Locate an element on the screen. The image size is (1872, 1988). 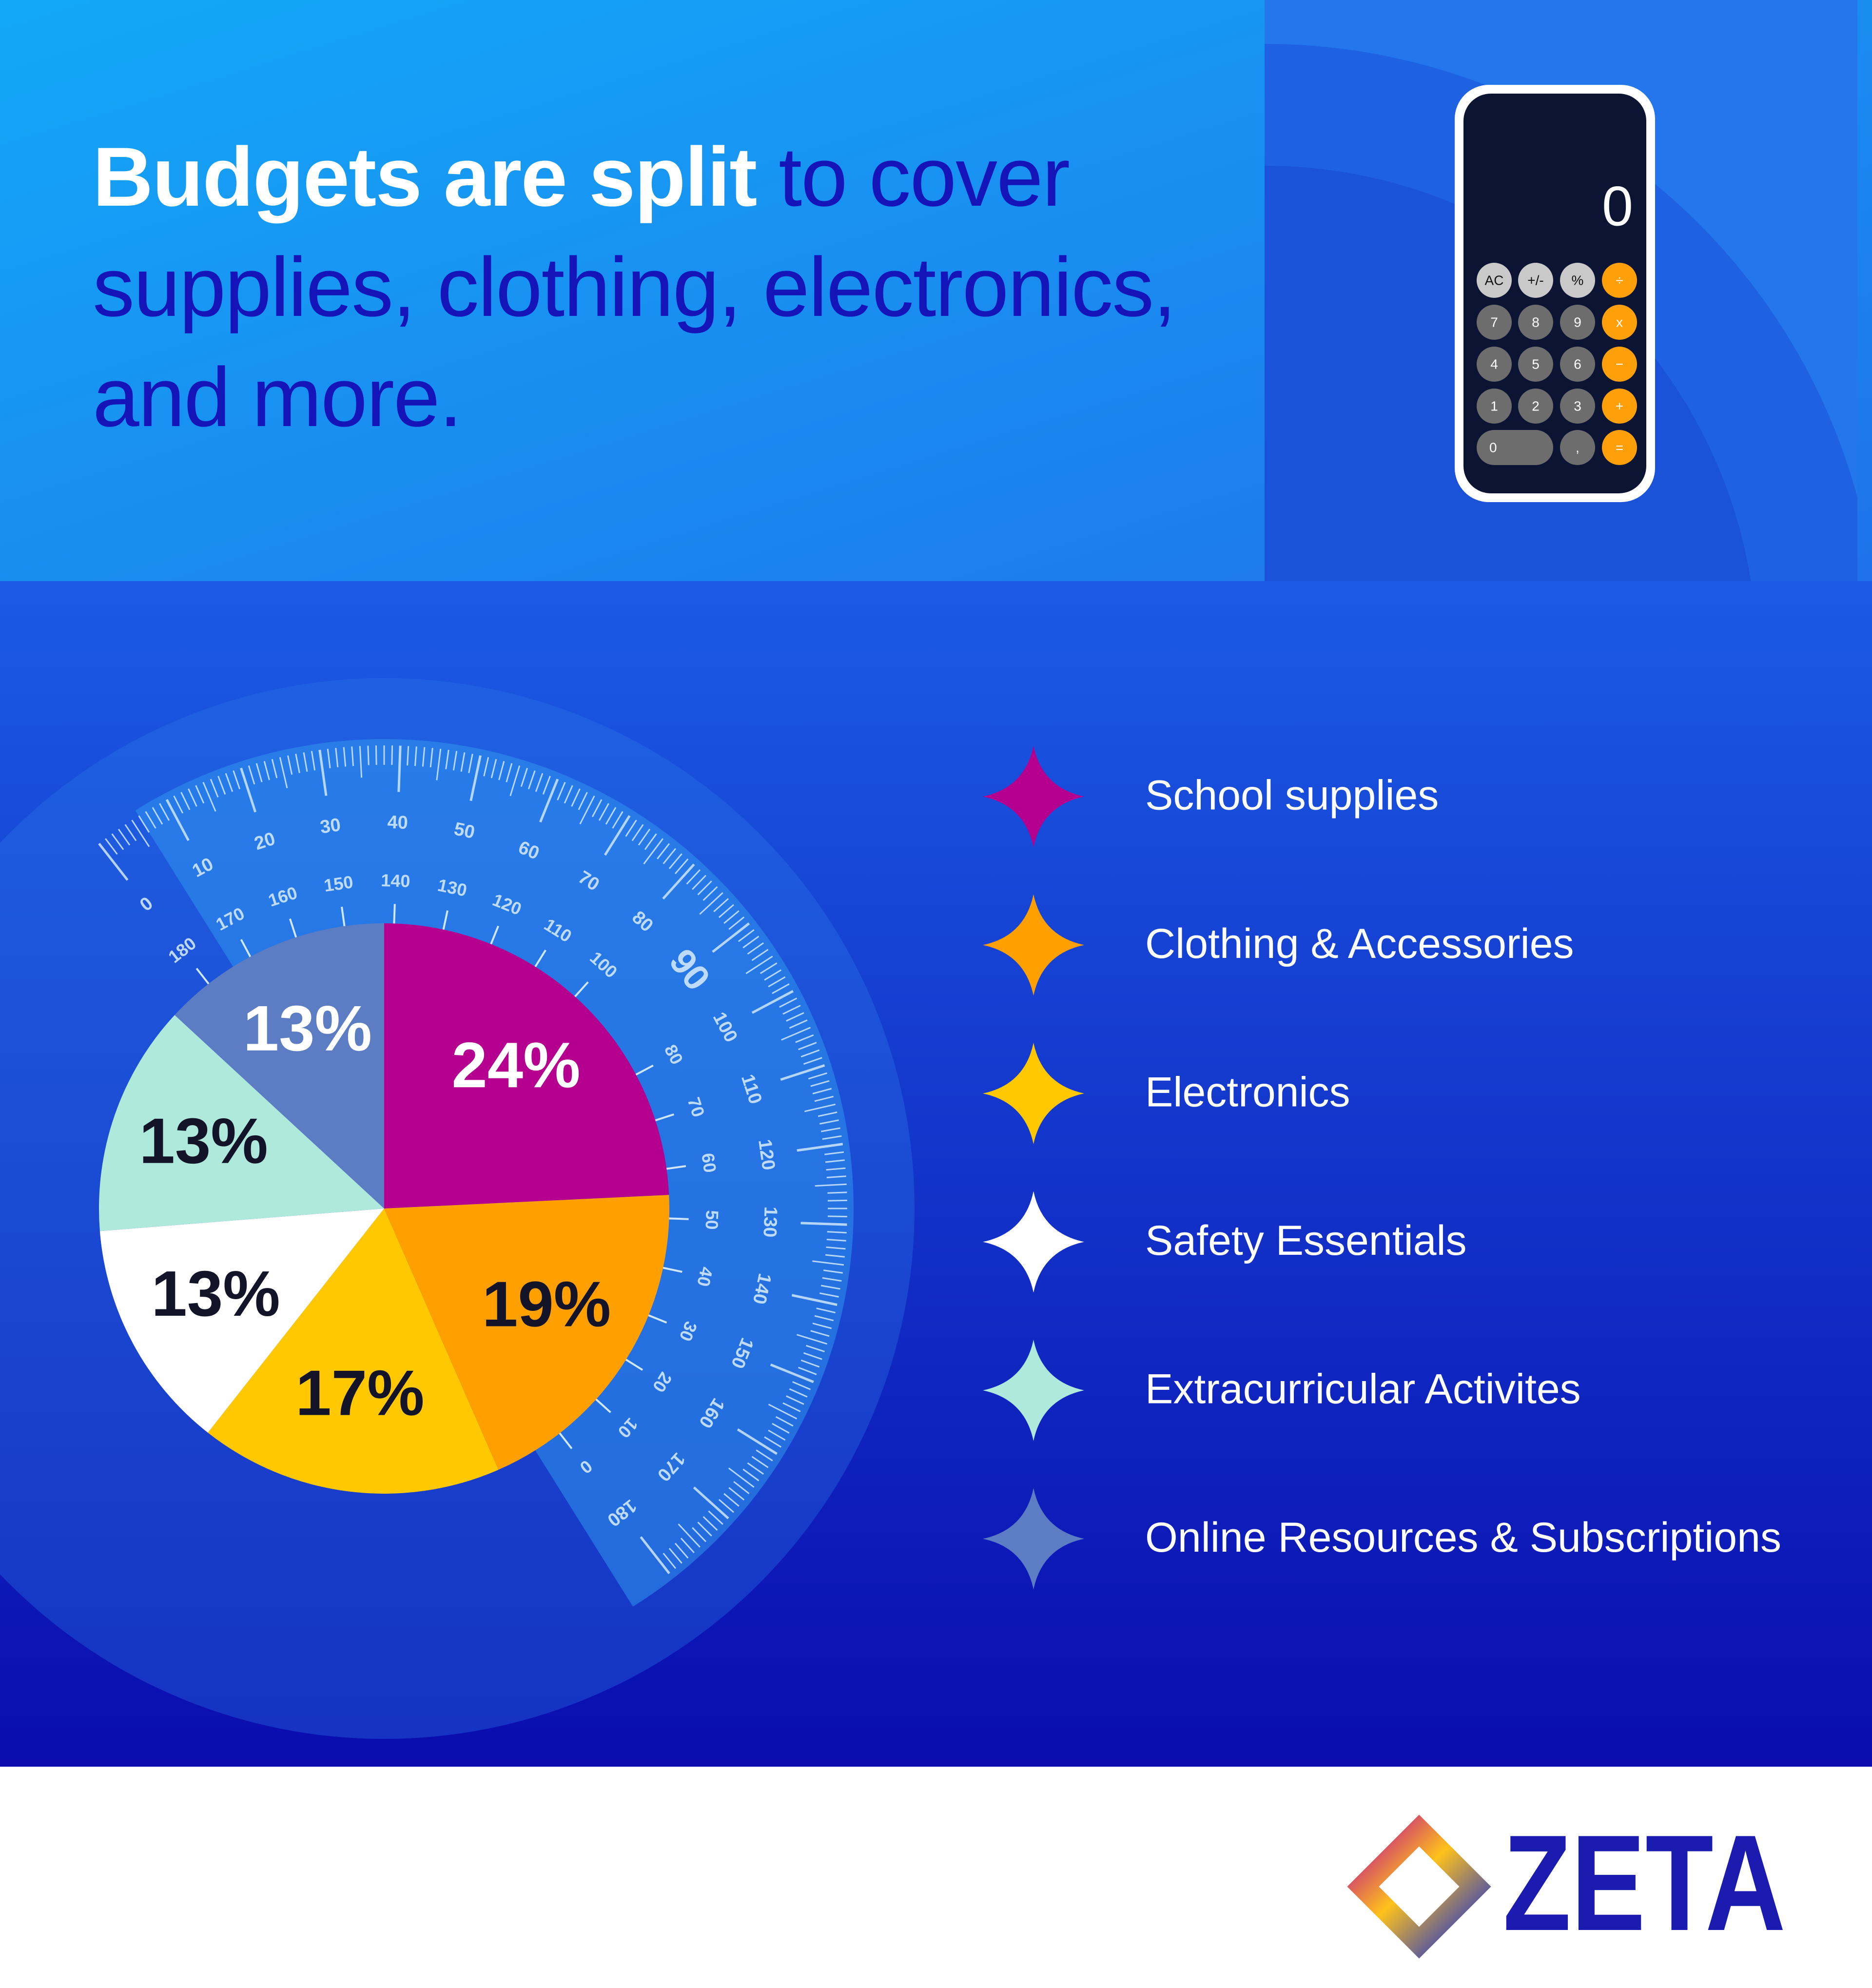
calculator-key-label: AC is located at coordinates (1494, 280).